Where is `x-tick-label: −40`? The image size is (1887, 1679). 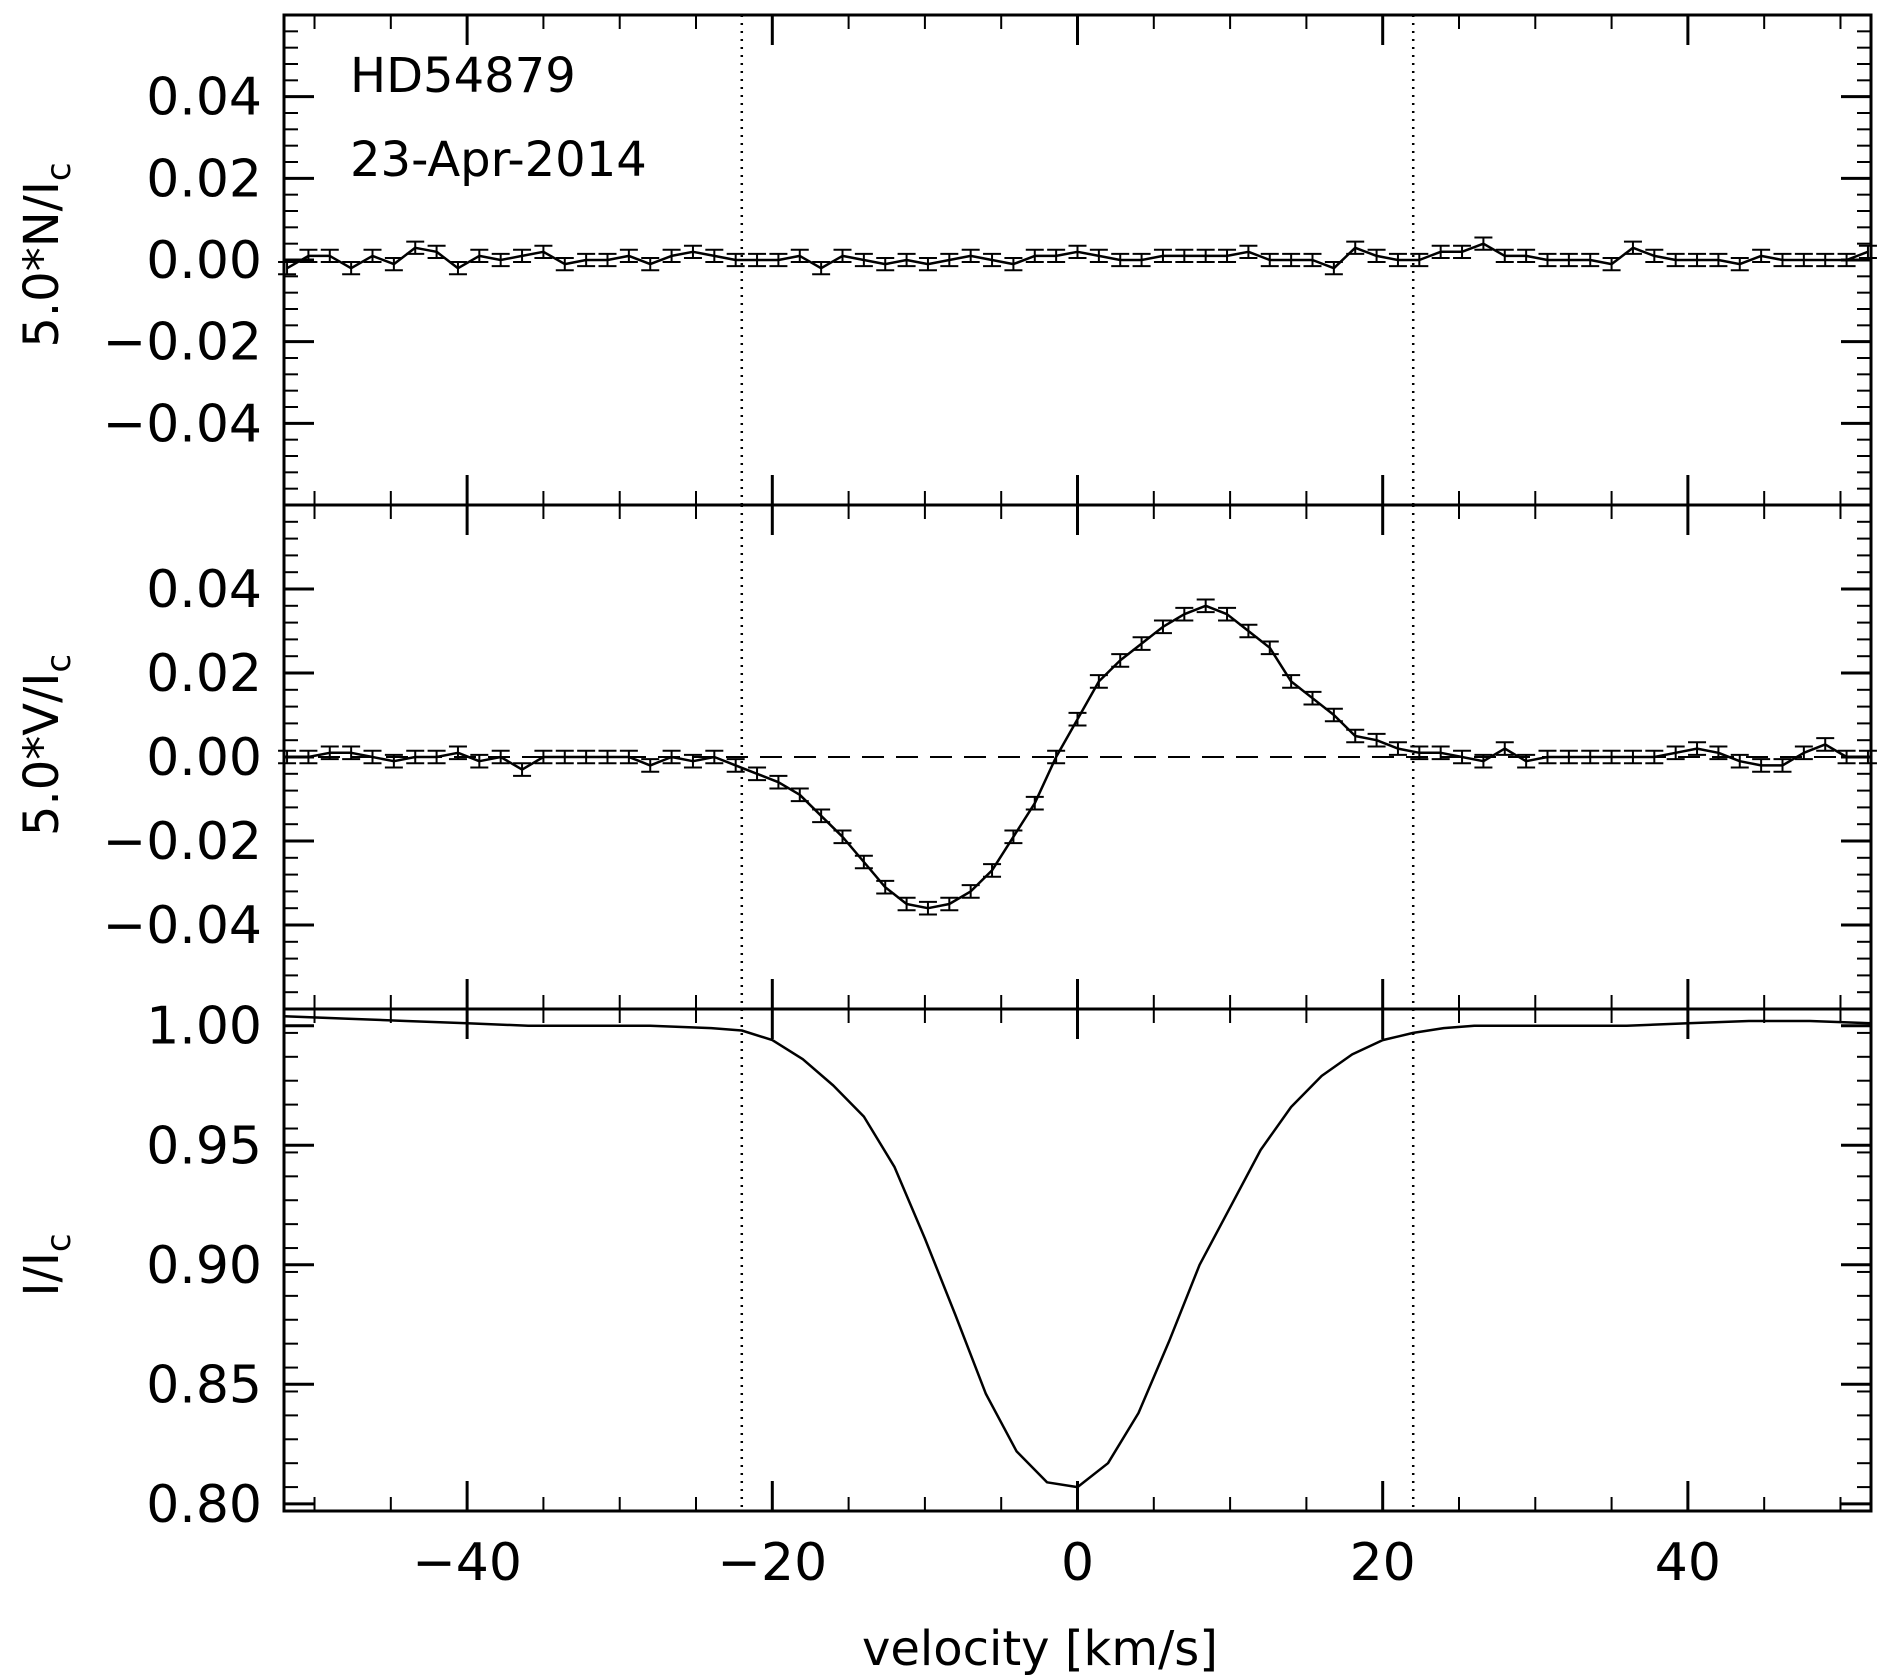 x-tick-label: −40 is located at coordinates (467, 1563).